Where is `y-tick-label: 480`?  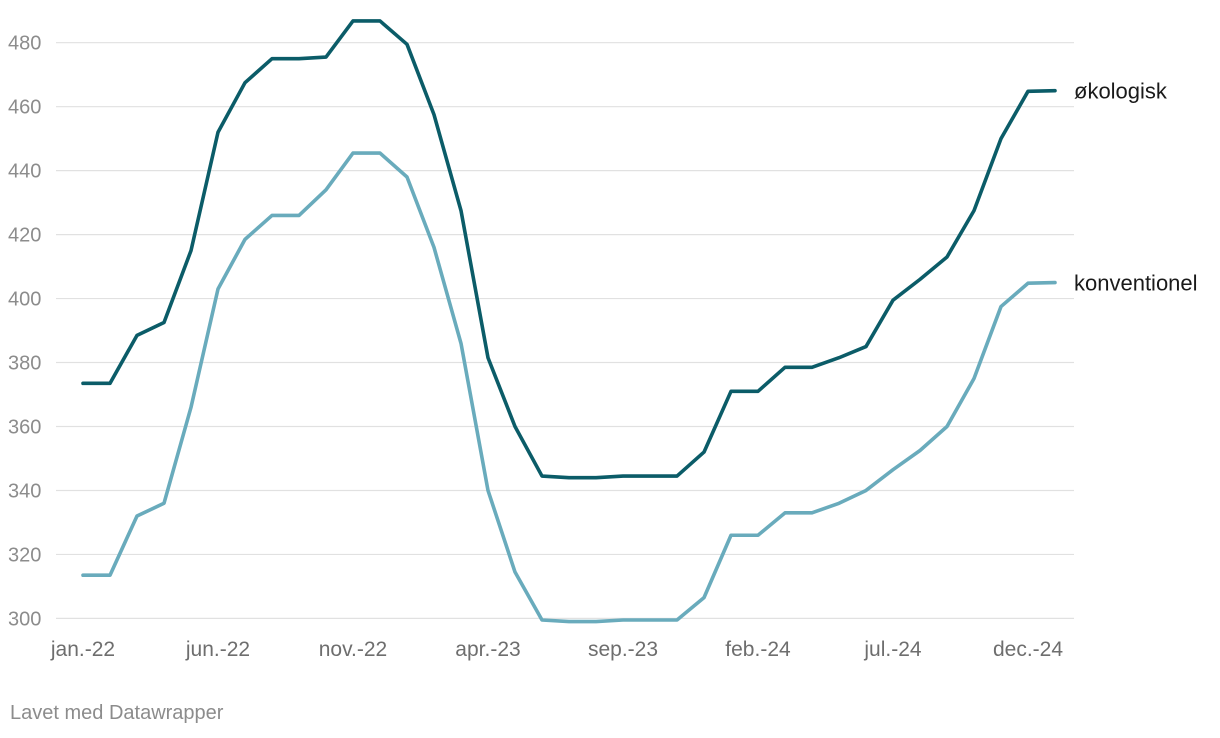
y-tick-label: 480 is located at coordinates (24, 44).